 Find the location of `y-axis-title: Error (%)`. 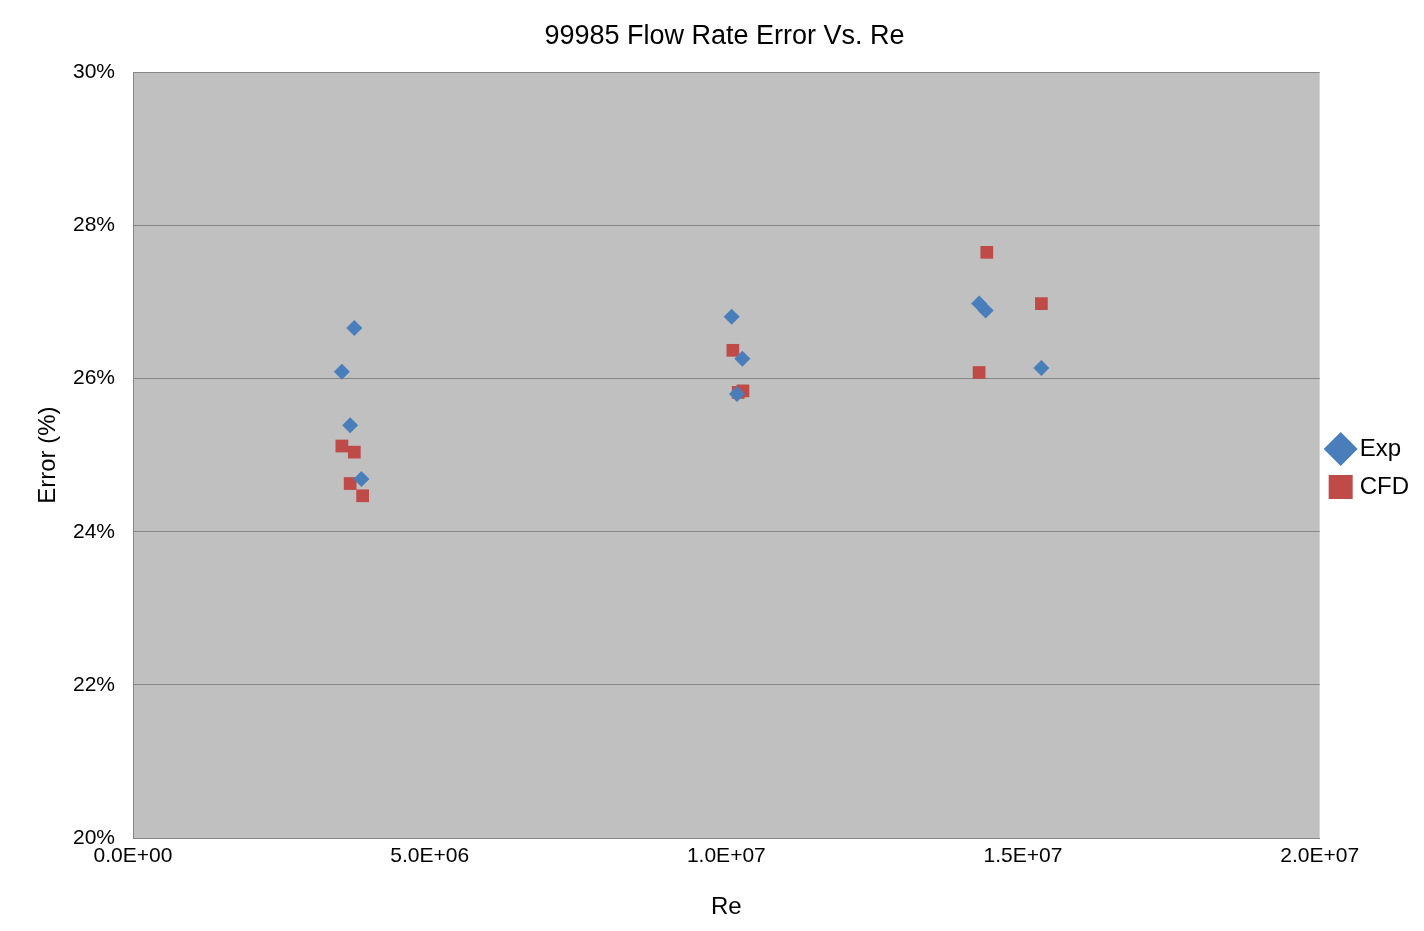

y-axis-title: Error (%) is located at coordinates (47, 455).